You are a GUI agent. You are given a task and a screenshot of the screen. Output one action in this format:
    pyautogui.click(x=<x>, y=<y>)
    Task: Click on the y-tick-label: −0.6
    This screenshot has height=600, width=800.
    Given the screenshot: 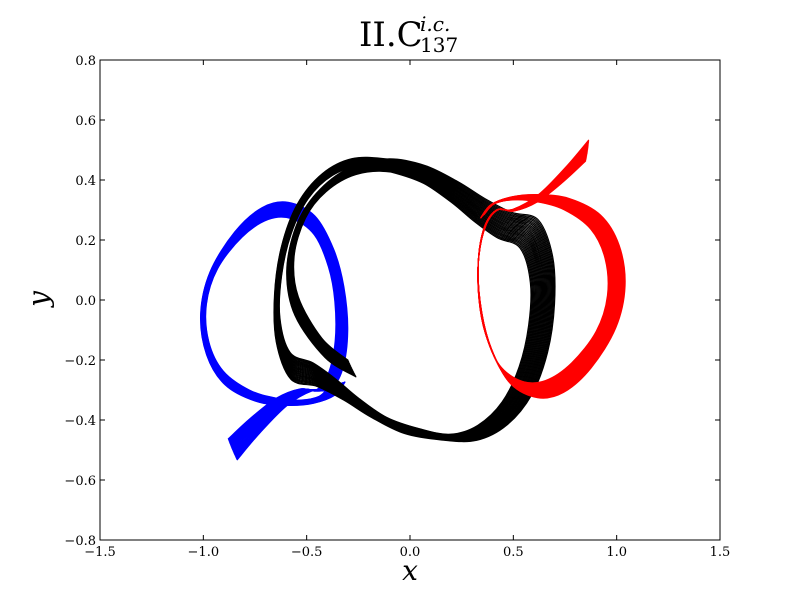 What is the action you would take?
    pyautogui.click(x=80, y=481)
    